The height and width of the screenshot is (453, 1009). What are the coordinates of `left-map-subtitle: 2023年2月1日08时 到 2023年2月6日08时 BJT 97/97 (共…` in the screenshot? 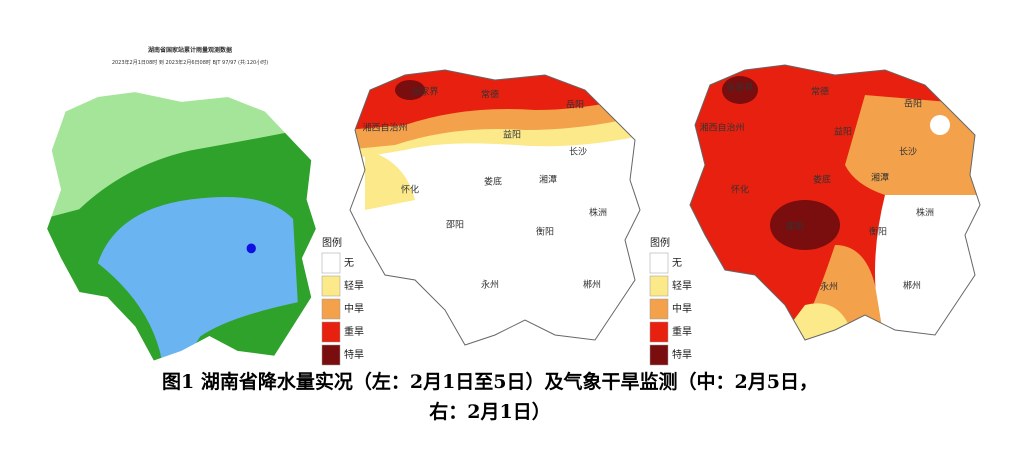 It's located at (190, 62).